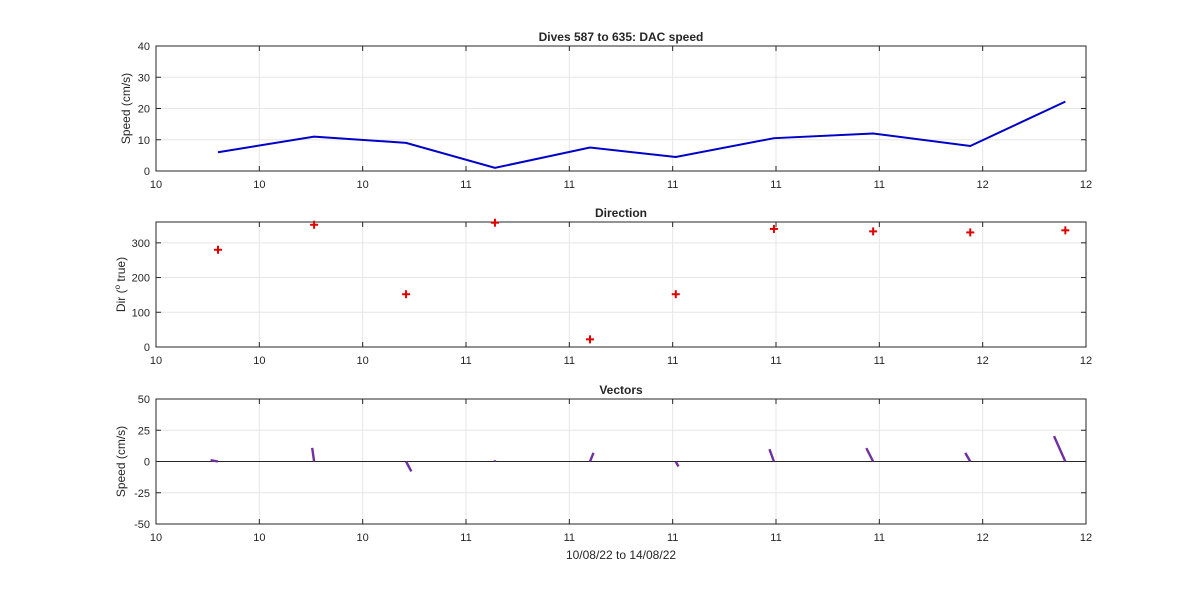  Describe the element at coordinates (621, 213) in the screenshot. I see `chart-title: Direction` at that location.